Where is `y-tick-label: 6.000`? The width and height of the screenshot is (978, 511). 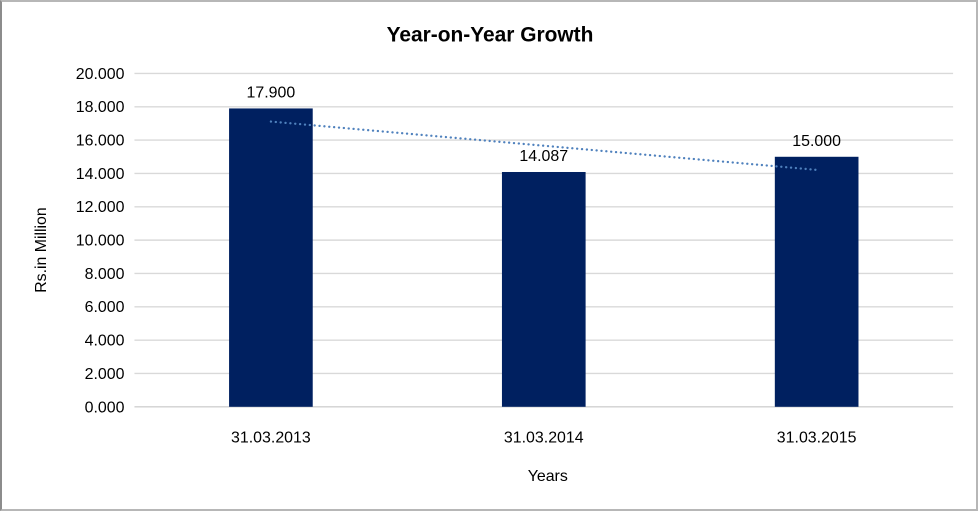
y-tick-label: 6.000 is located at coordinates (105, 307).